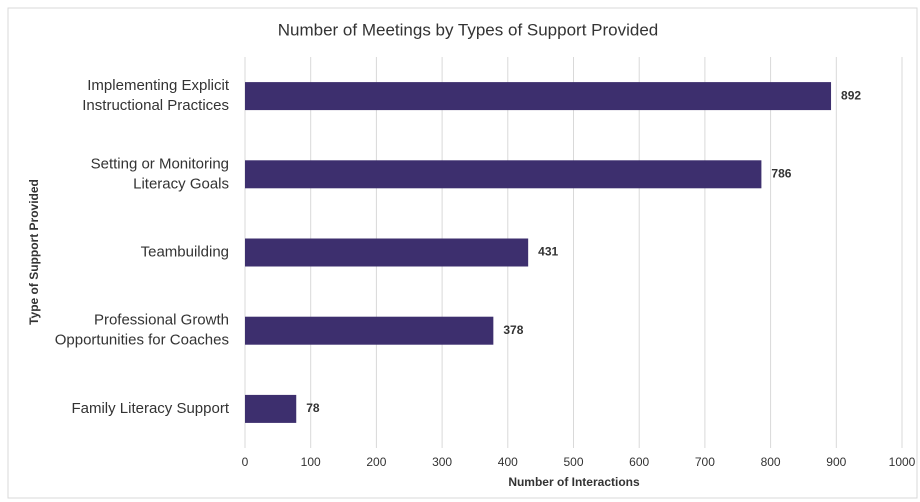 Image resolution: width=920 pixels, height=502 pixels. Describe the element at coordinates (508, 462) in the screenshot. I see `x-tick-label: 400` at that location.